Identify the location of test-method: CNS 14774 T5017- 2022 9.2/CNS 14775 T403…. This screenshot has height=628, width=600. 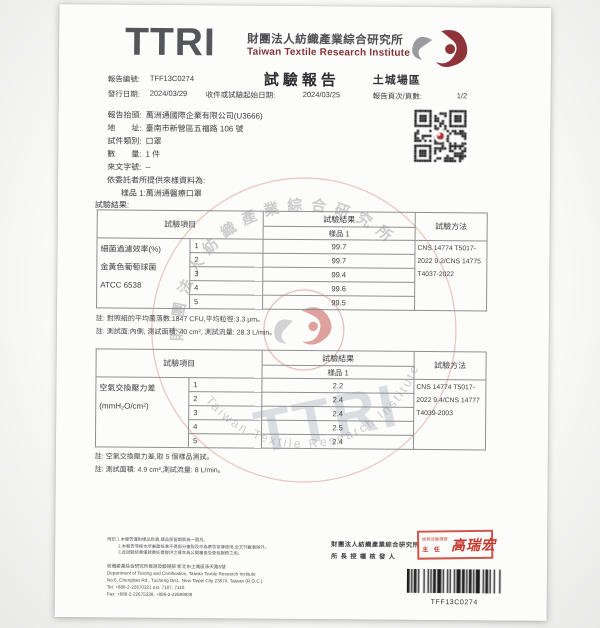
(451, 276).